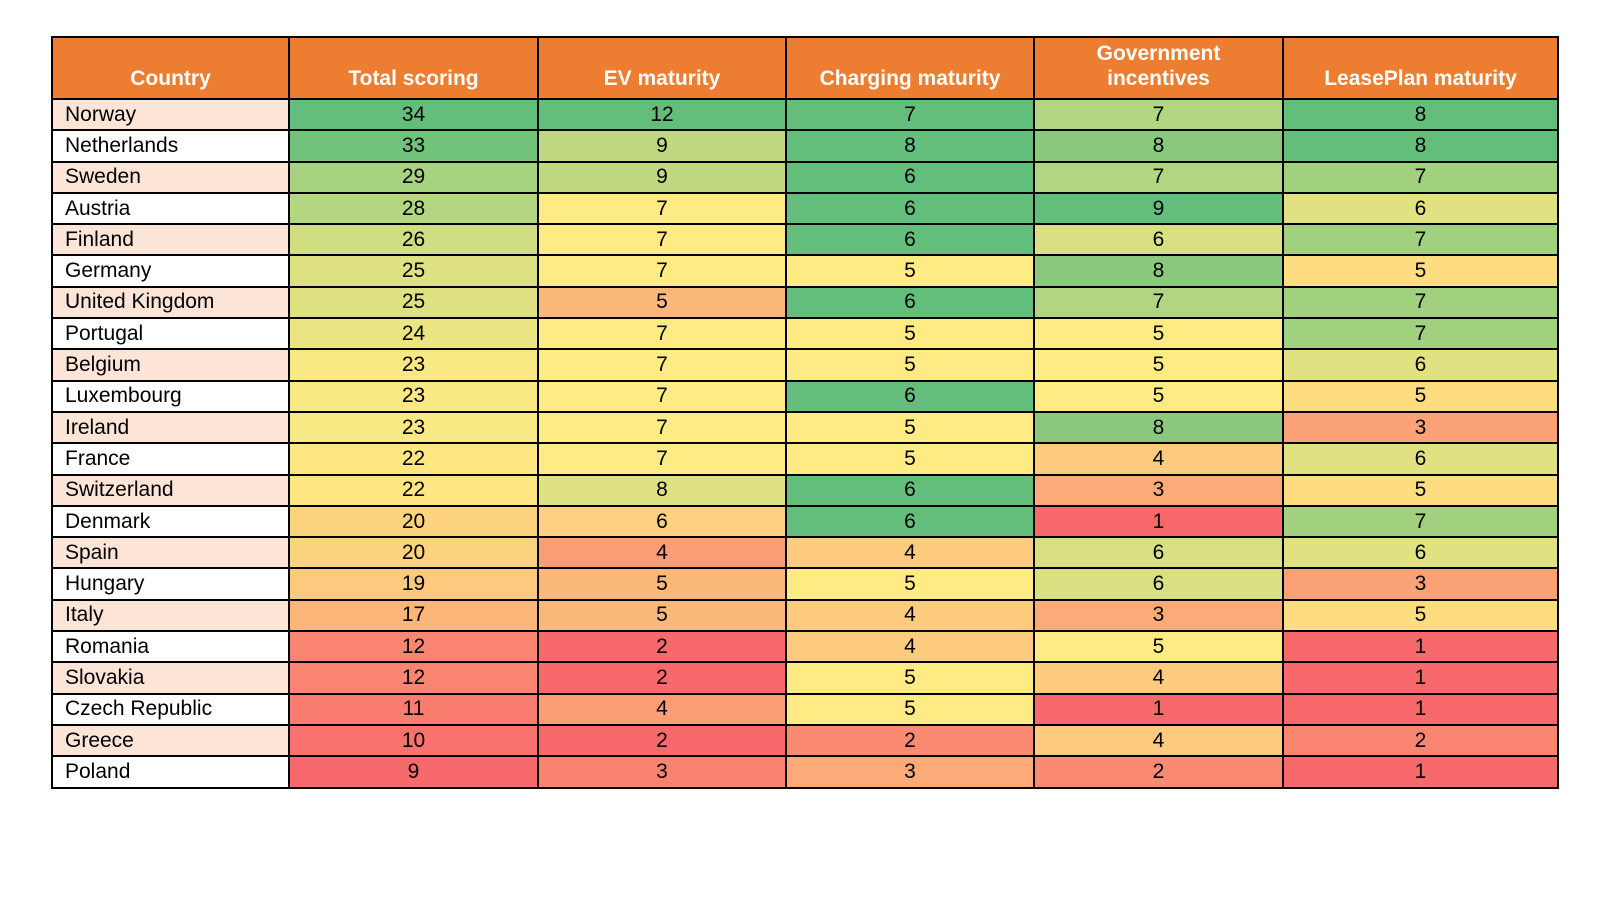 This screenshot has height=900, width=1600. I want to click on country-cell: Denmark, so click(170, 521).